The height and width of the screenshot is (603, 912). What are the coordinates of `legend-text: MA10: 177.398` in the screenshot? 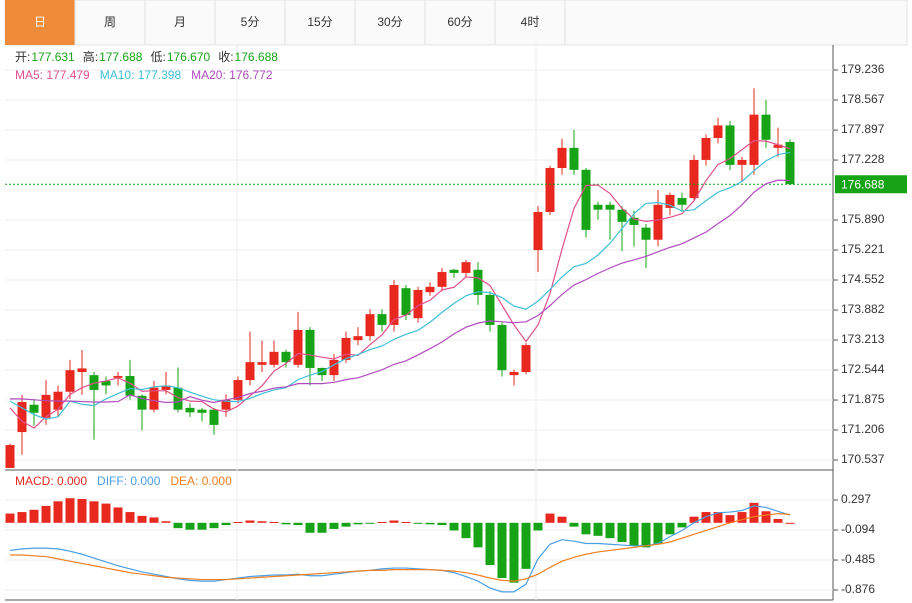 It's located at (141, 75).